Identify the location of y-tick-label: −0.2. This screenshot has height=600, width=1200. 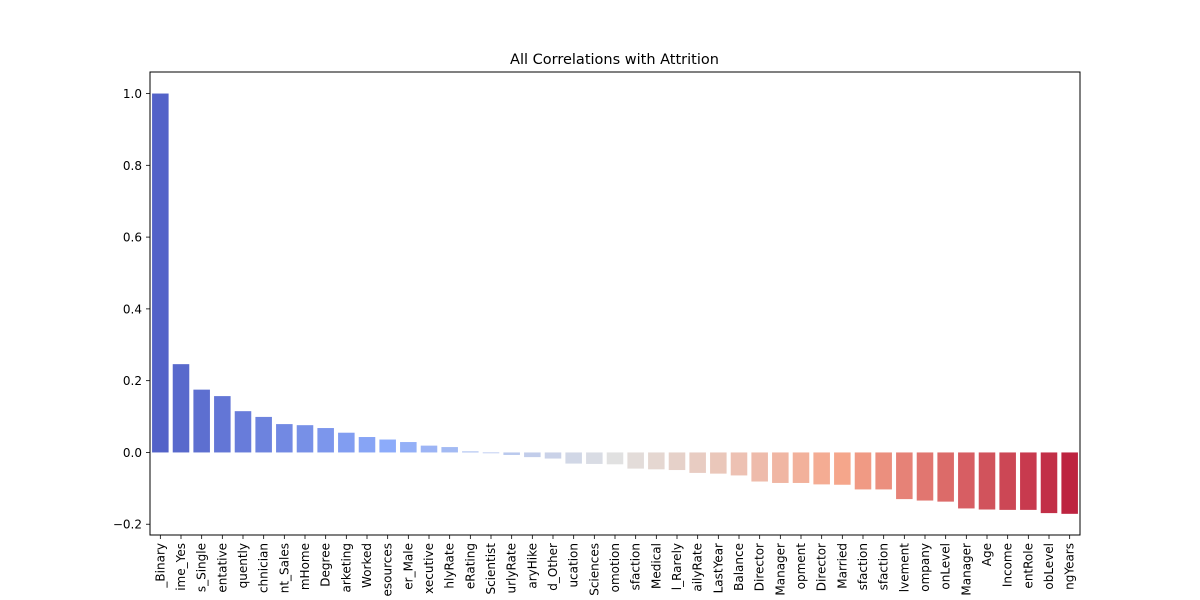
(127, 525).